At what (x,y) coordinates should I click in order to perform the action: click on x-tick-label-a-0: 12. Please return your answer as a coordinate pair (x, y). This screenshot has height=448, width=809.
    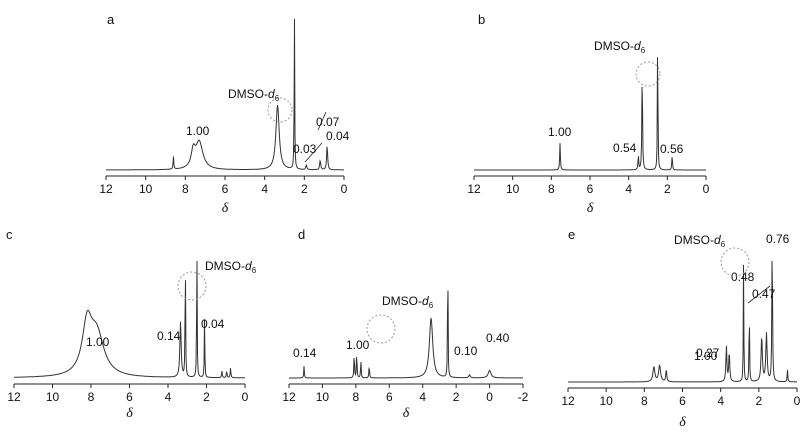
    Looking at the image, I should click on (106, 189).